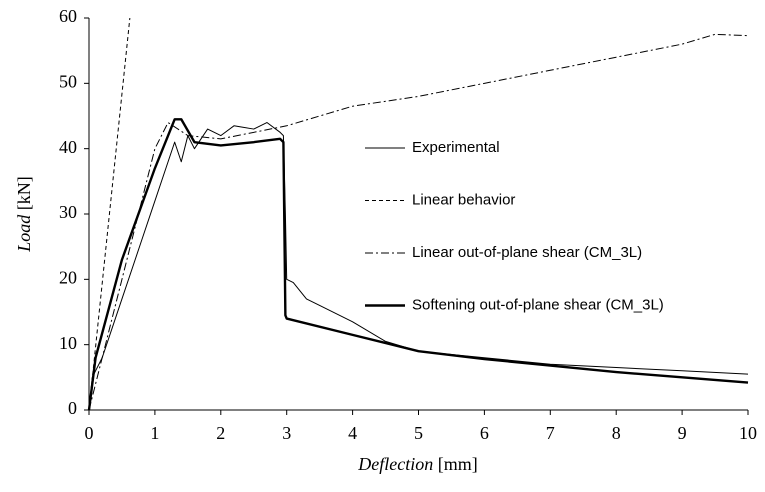 Image resolution: width=765 pixels, height=492 pixels. Describe the element at coordinates (68, 16) in the screenshot. I see `y-tick-label: 60` at that location.